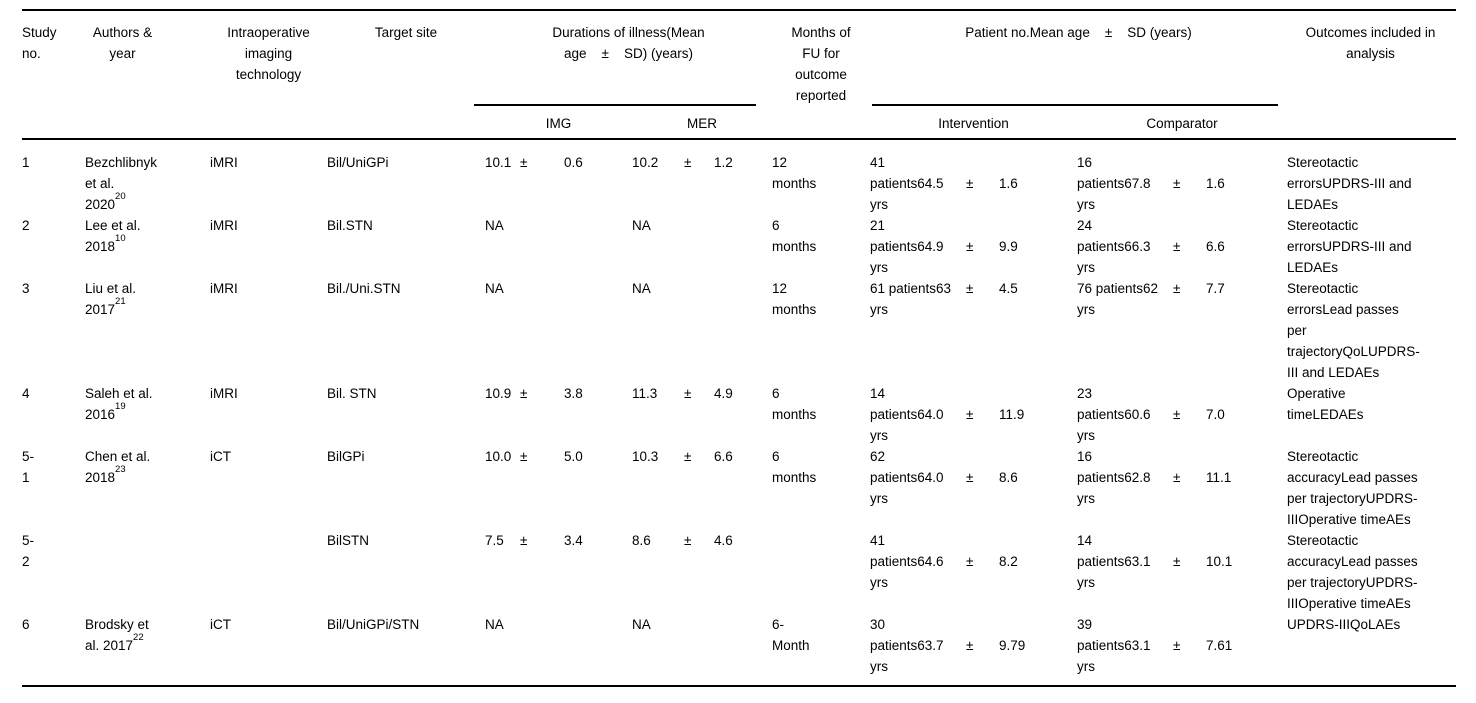 This screenshot has width=1476, height=703. Describe the element at coordinates (1012, 414) in the screenshot. I see `intervention-cell-sd: 11.9` at that location.